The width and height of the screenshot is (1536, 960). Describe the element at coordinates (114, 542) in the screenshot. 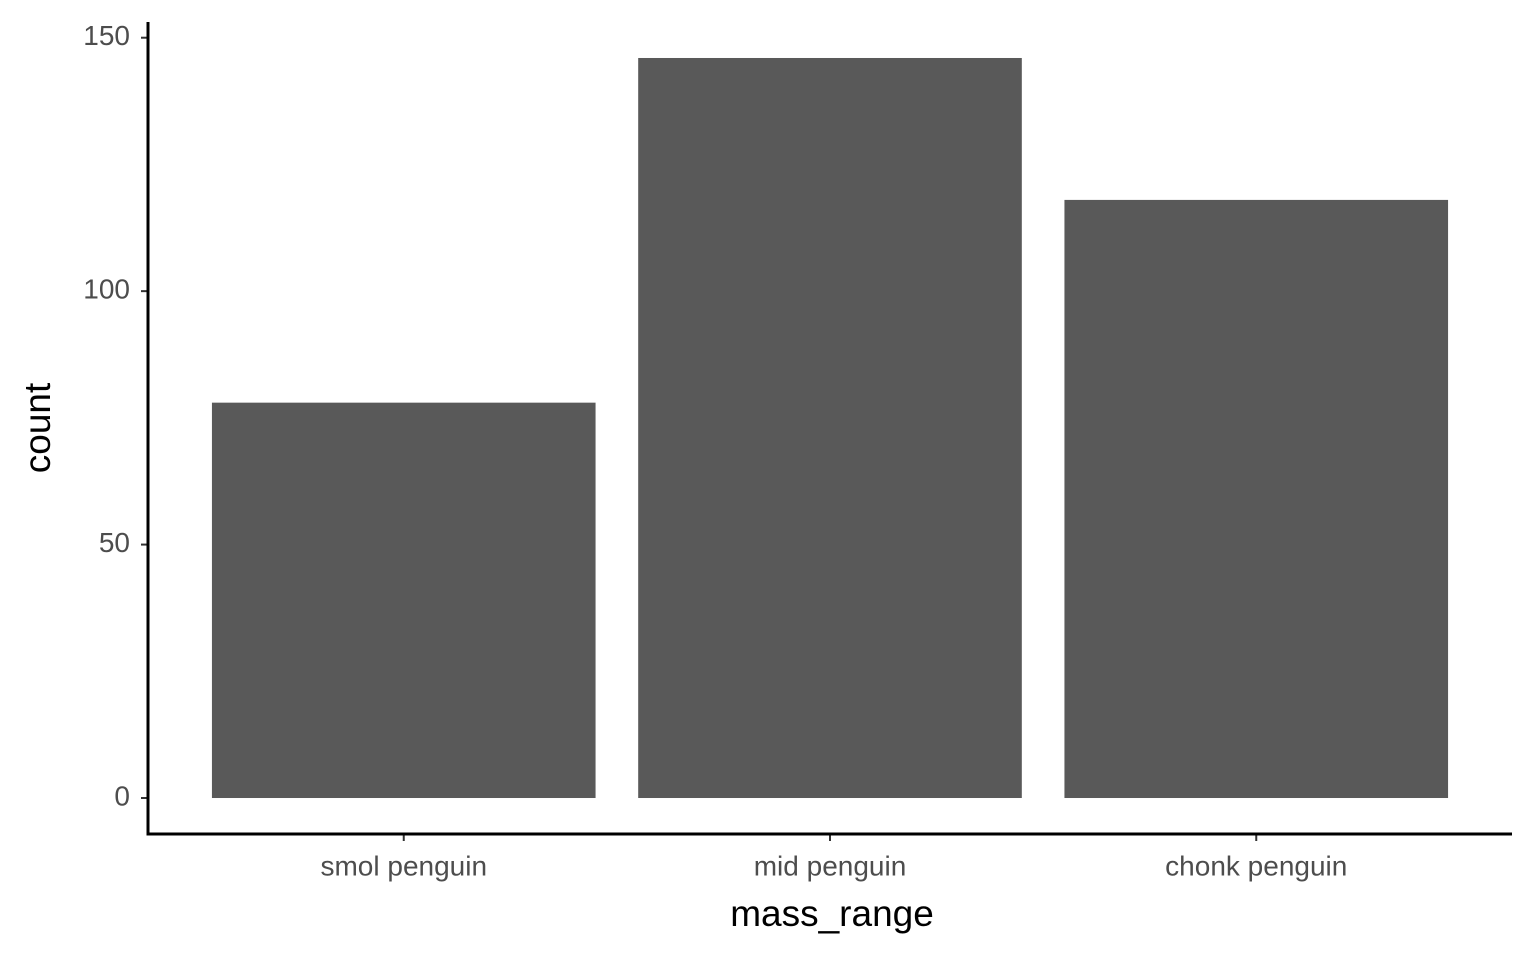

I see `y-tick-label: 50` at that location.